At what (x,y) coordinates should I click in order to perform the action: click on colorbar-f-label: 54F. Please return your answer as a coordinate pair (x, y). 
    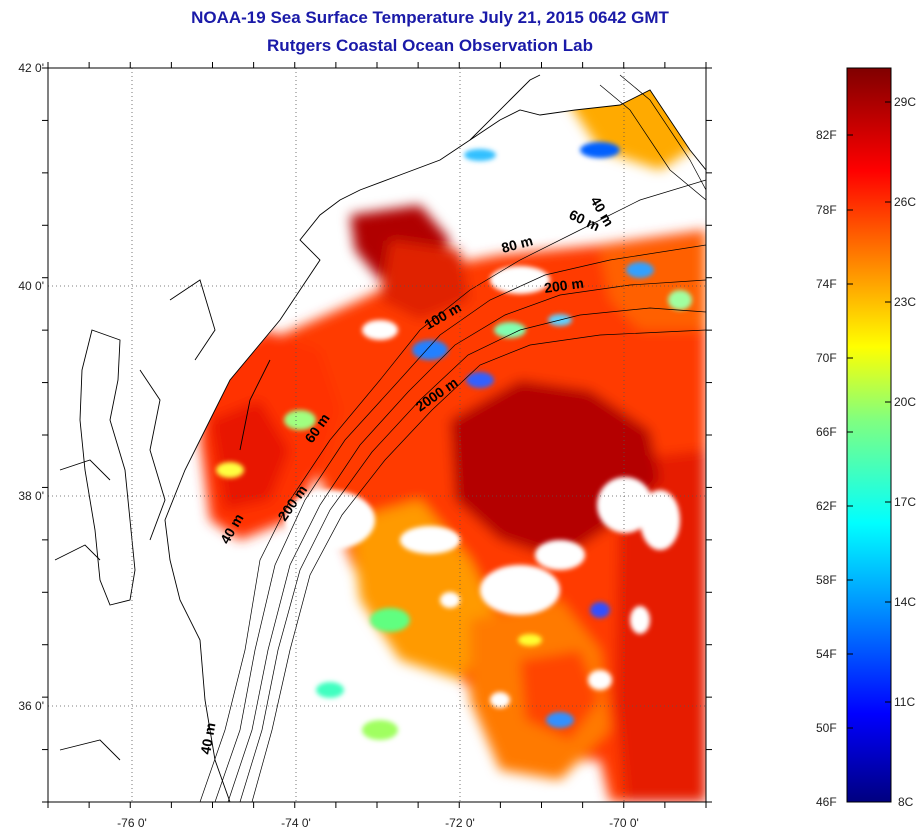
    Looking at the image, I should click on (826, 654).